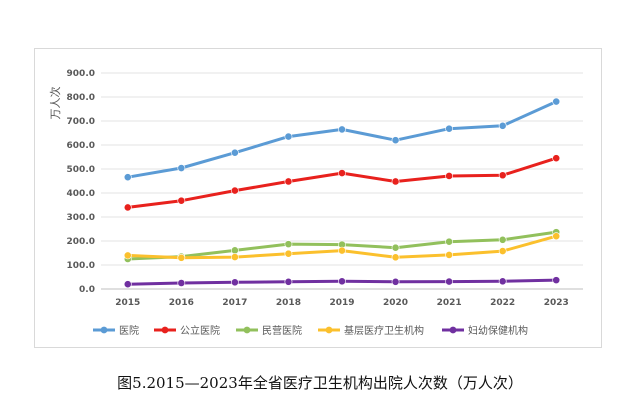 The width and height of the screenshot is (640, 420). Describe the element at coordinates (81, 74) in the screenshot. I see `y-tick-label: 900.0` at that location.